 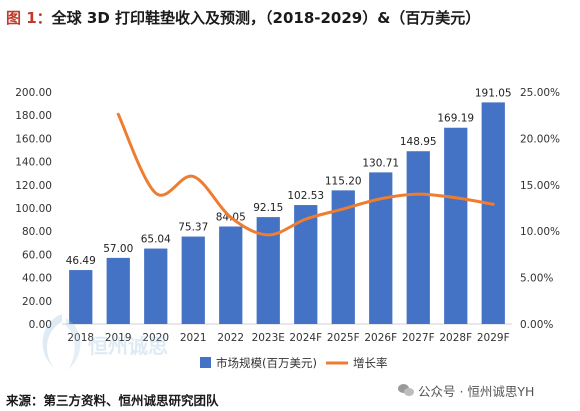 I want to click on x-tick-label: 2028F, so click(x=455, y=338).